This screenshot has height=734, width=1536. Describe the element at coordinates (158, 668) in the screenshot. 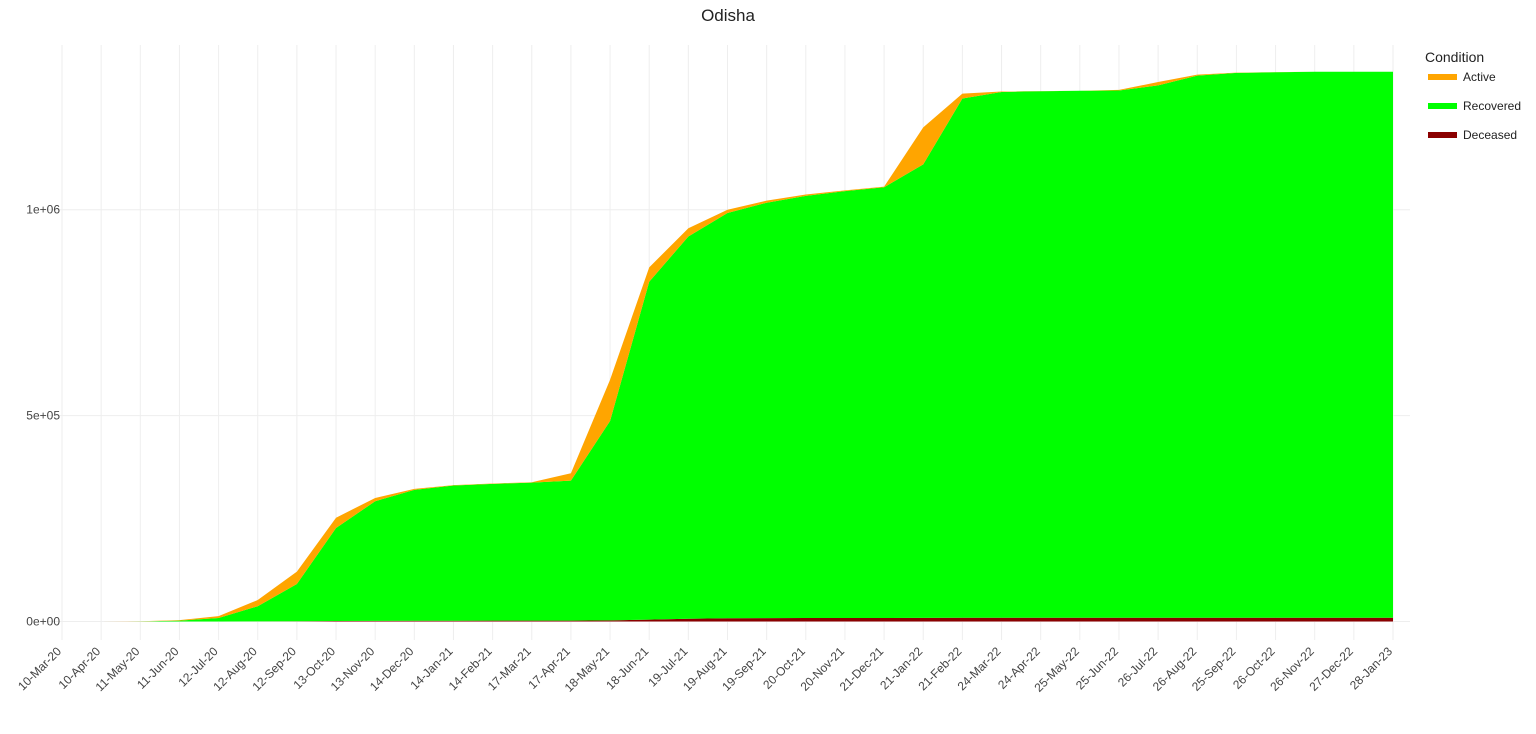

I see `x-tick-label: 11-Jun-20` at that location.